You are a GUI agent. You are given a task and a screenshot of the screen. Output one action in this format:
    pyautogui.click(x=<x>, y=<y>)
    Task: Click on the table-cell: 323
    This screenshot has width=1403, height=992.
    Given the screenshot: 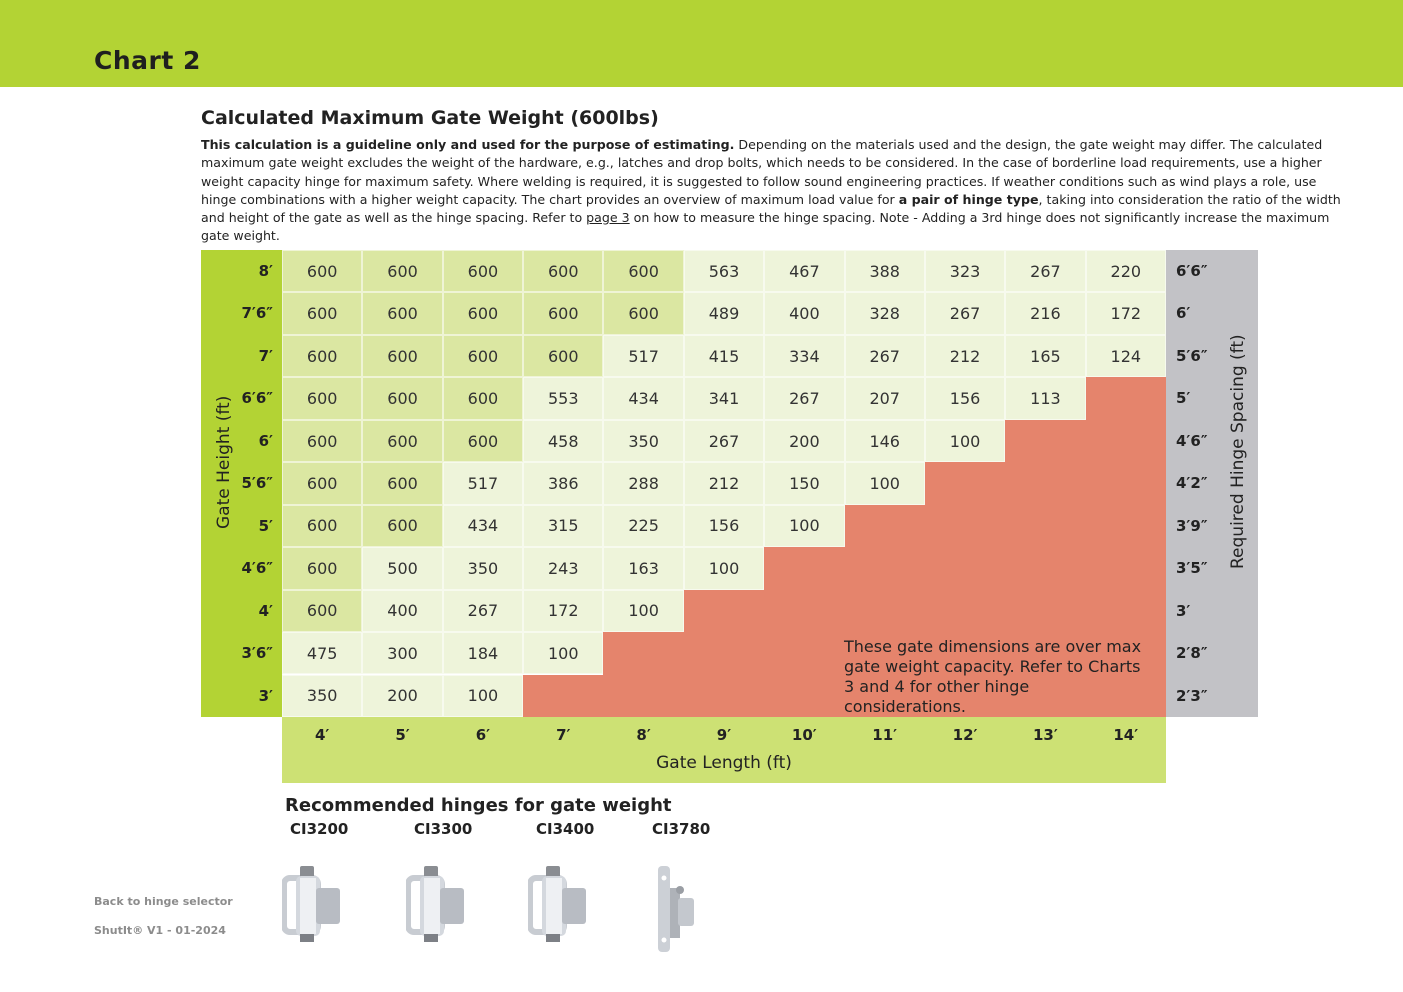 What is the action you would take?
    pyautogui.click(x=965, y=271)
    